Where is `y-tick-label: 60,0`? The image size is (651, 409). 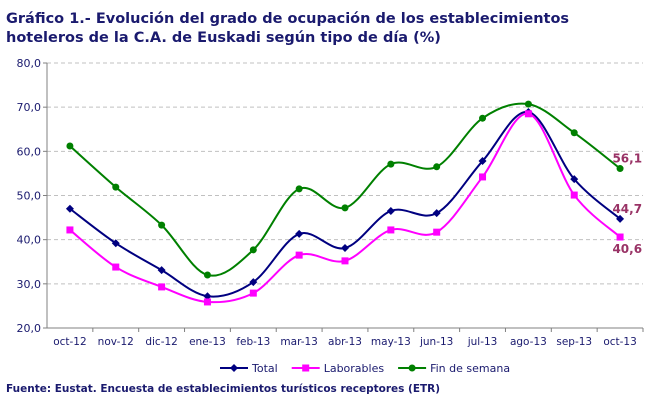 y-tick-label: 60,0 is located at coordinates (29, 151).